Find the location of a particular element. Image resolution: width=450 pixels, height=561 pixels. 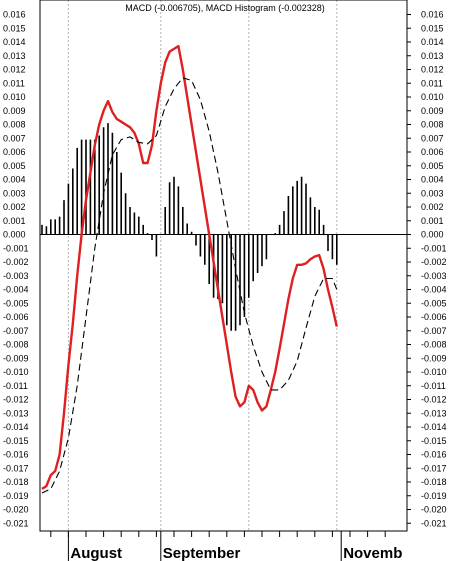

y-tick-label-right: -0.006 is located at coordinates (434, 317).